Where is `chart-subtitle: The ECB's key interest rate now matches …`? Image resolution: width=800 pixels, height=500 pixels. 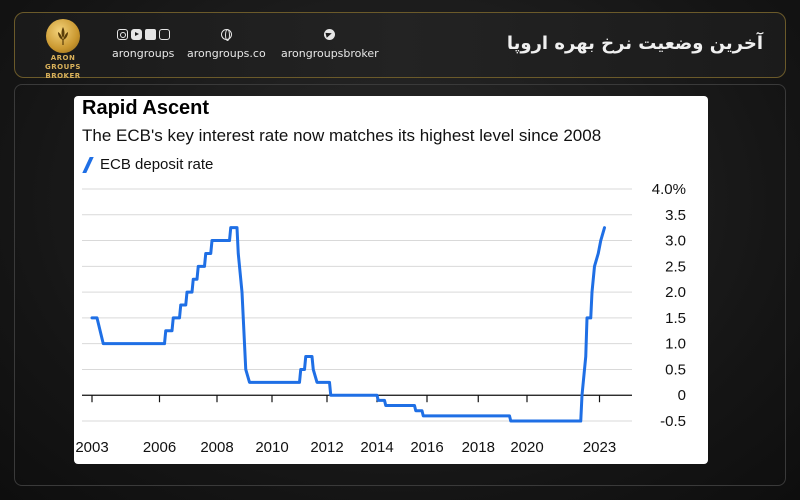 chart-subtitle: The ECB's key interest rate now matches … is located at coordinates (342, 135).